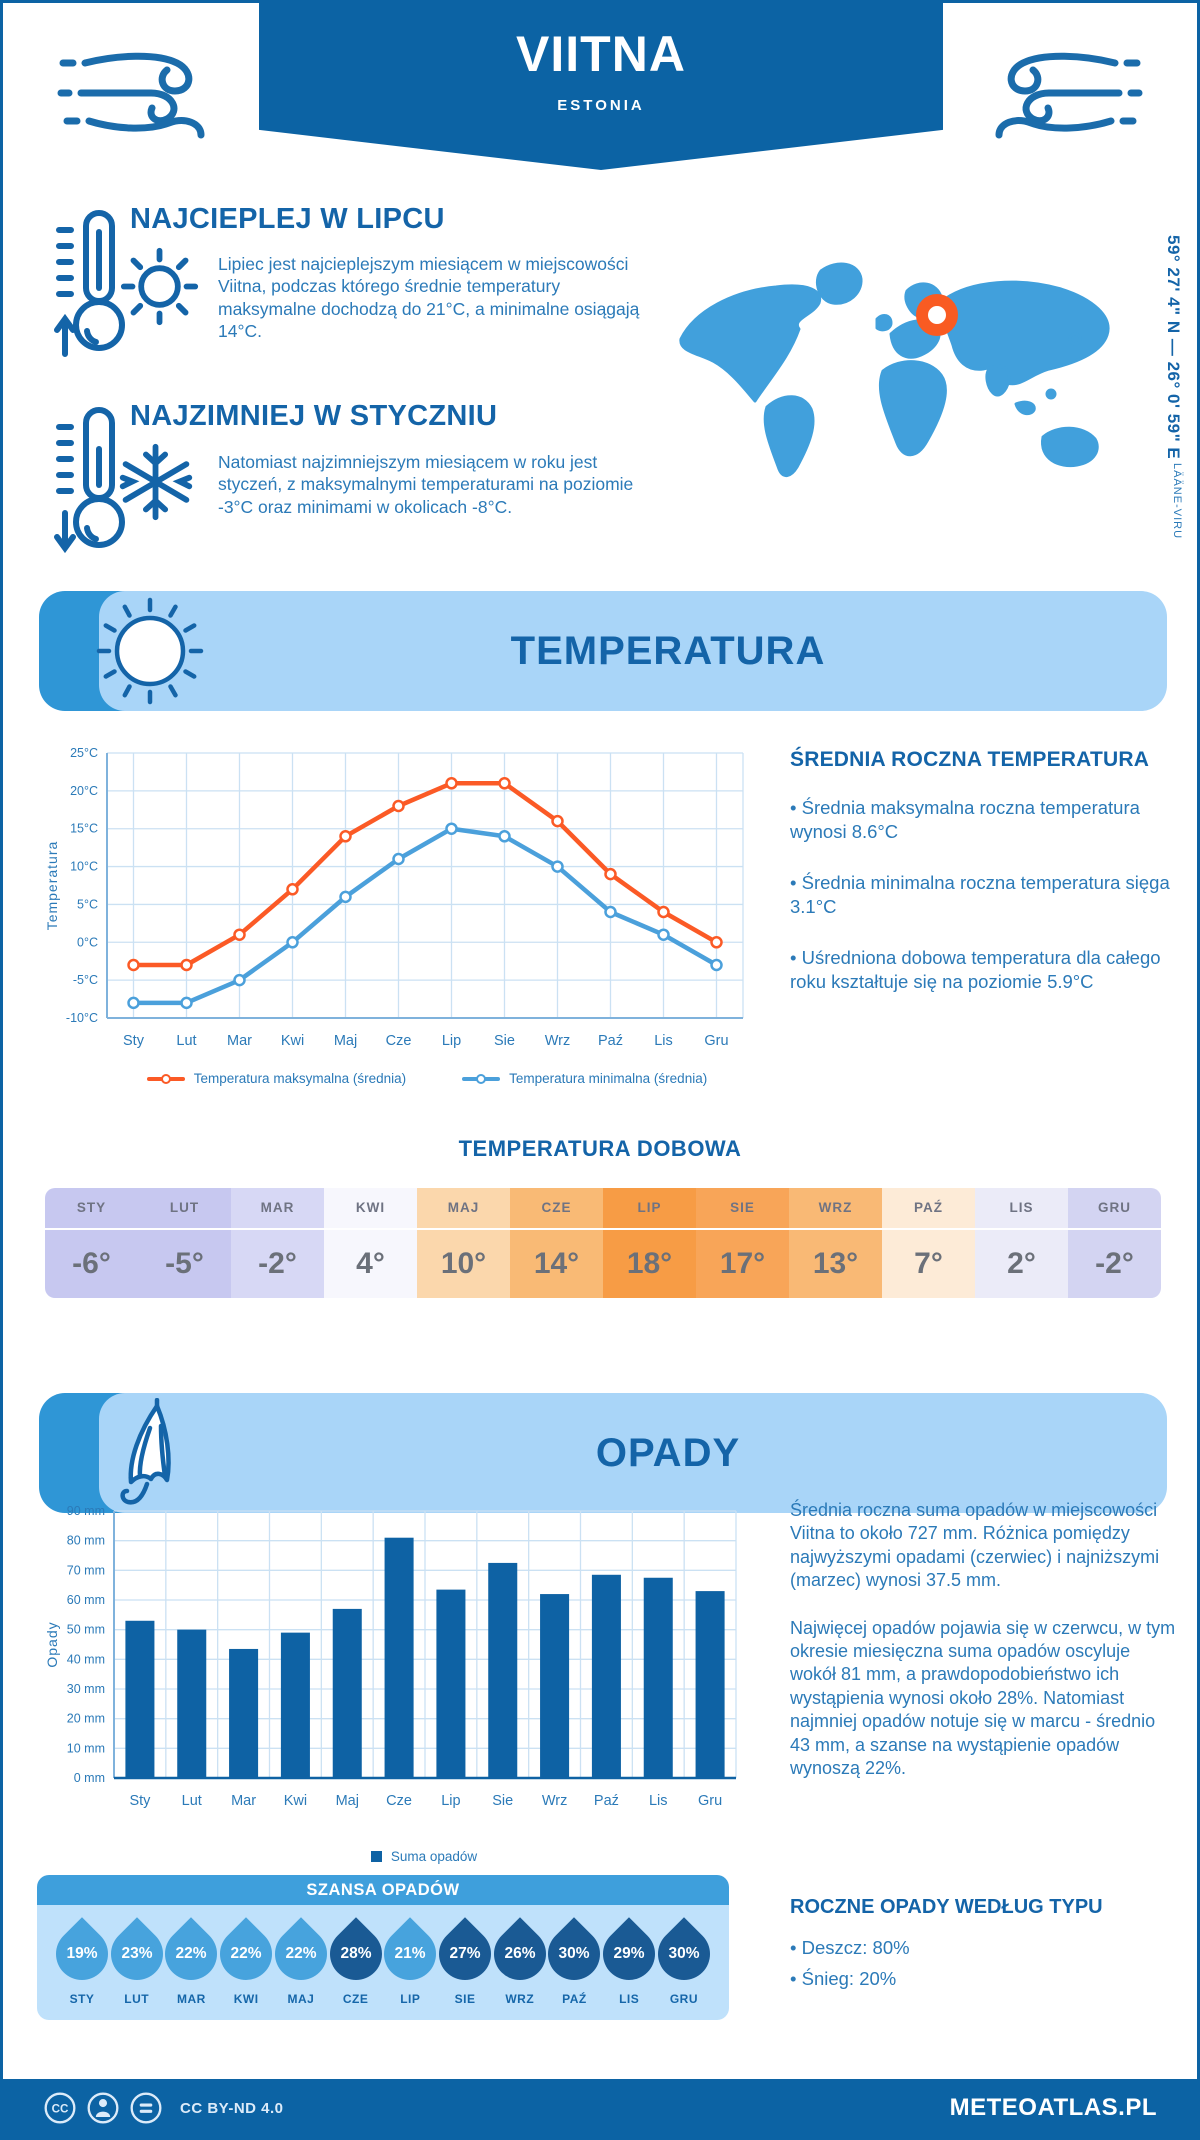 This screenshot has height=2140, width=1200. What do you see at coordinates (629, 1954) in the screenshot?
I see `raindrop-icon: 29%` at bounding box center [629, 1954].